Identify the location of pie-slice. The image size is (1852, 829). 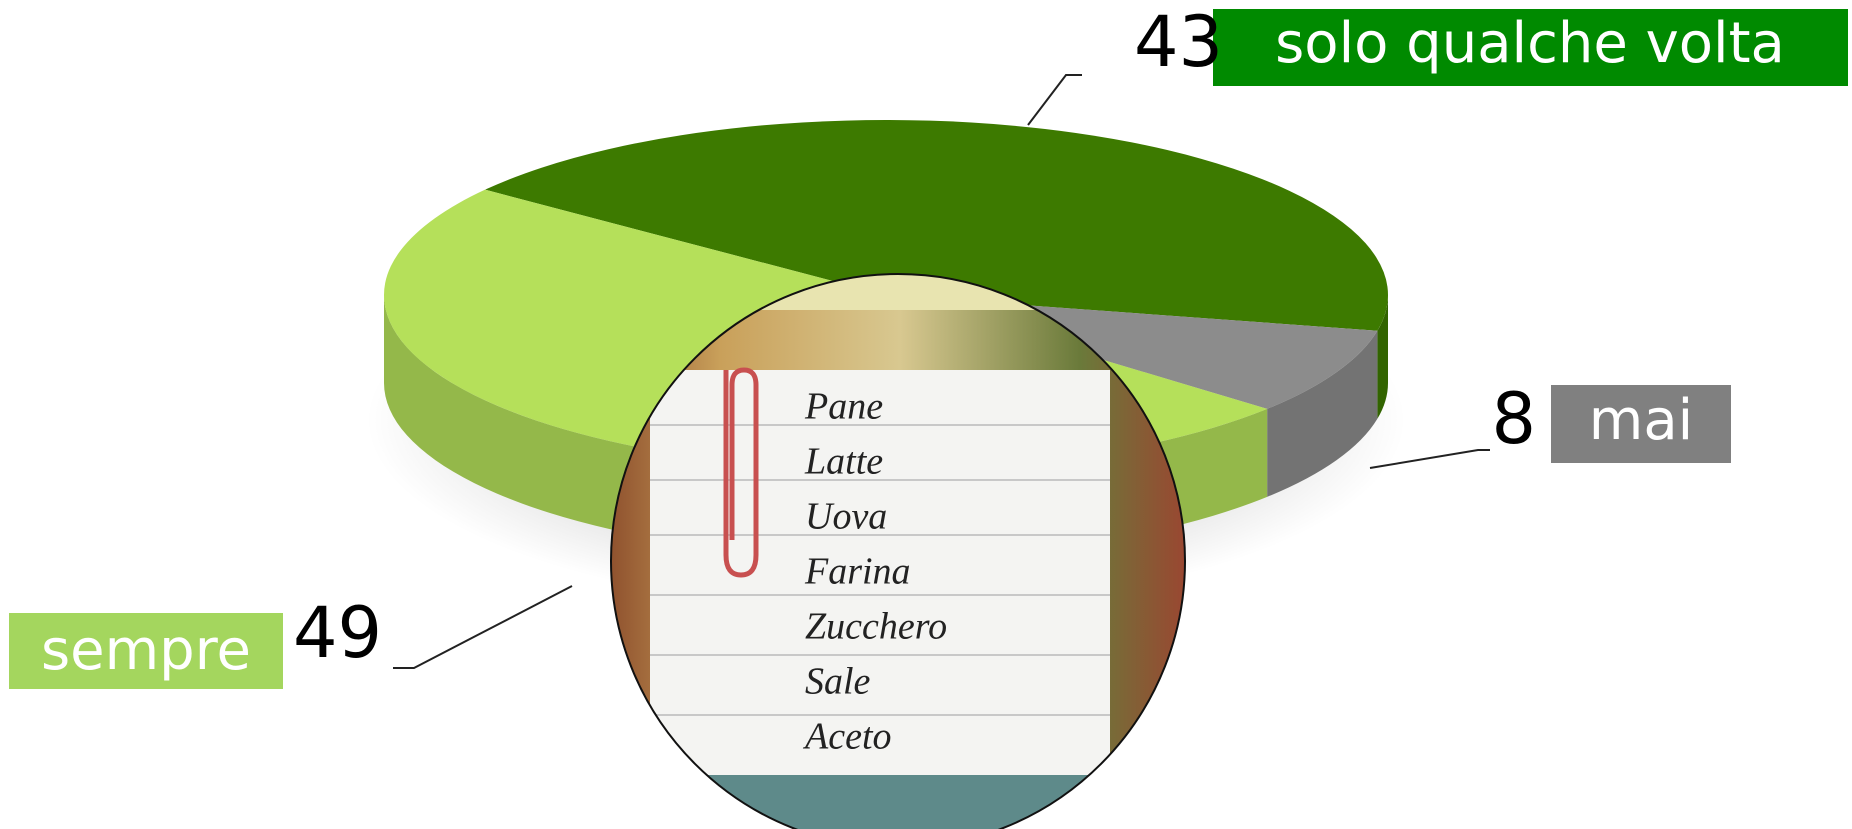
(936, 225).